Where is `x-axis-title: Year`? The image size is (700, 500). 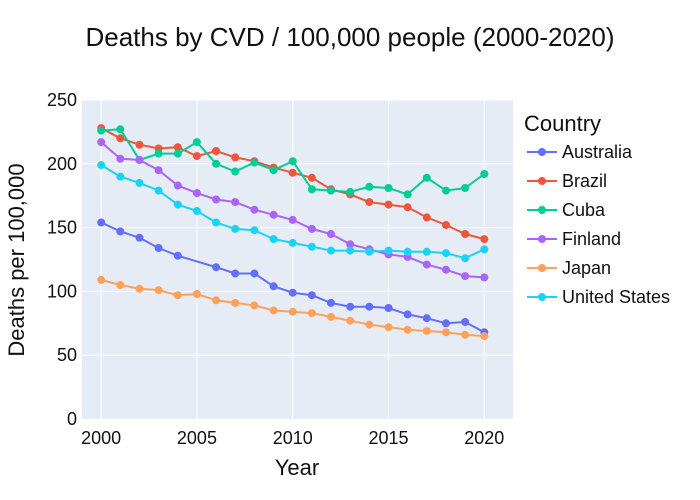
x-axis-title: Year is located at coordinates (297, 467).